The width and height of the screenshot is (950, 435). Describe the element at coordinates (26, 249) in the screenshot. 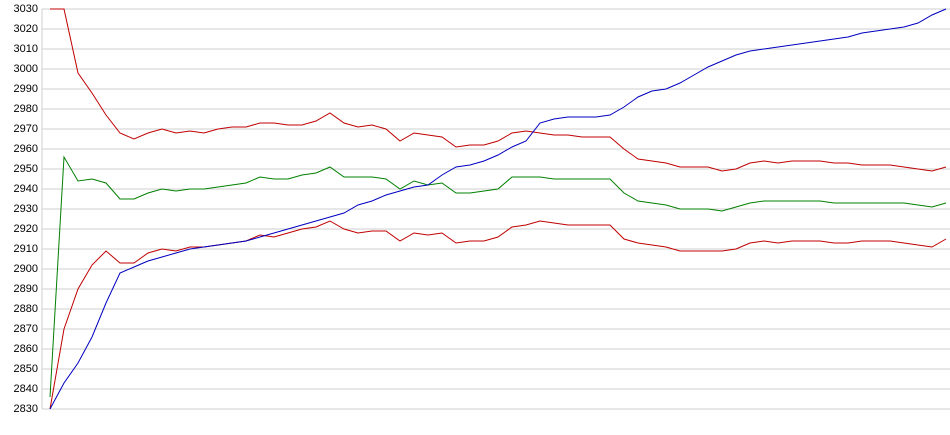

I see `y-tick-label: 2910` at that location.